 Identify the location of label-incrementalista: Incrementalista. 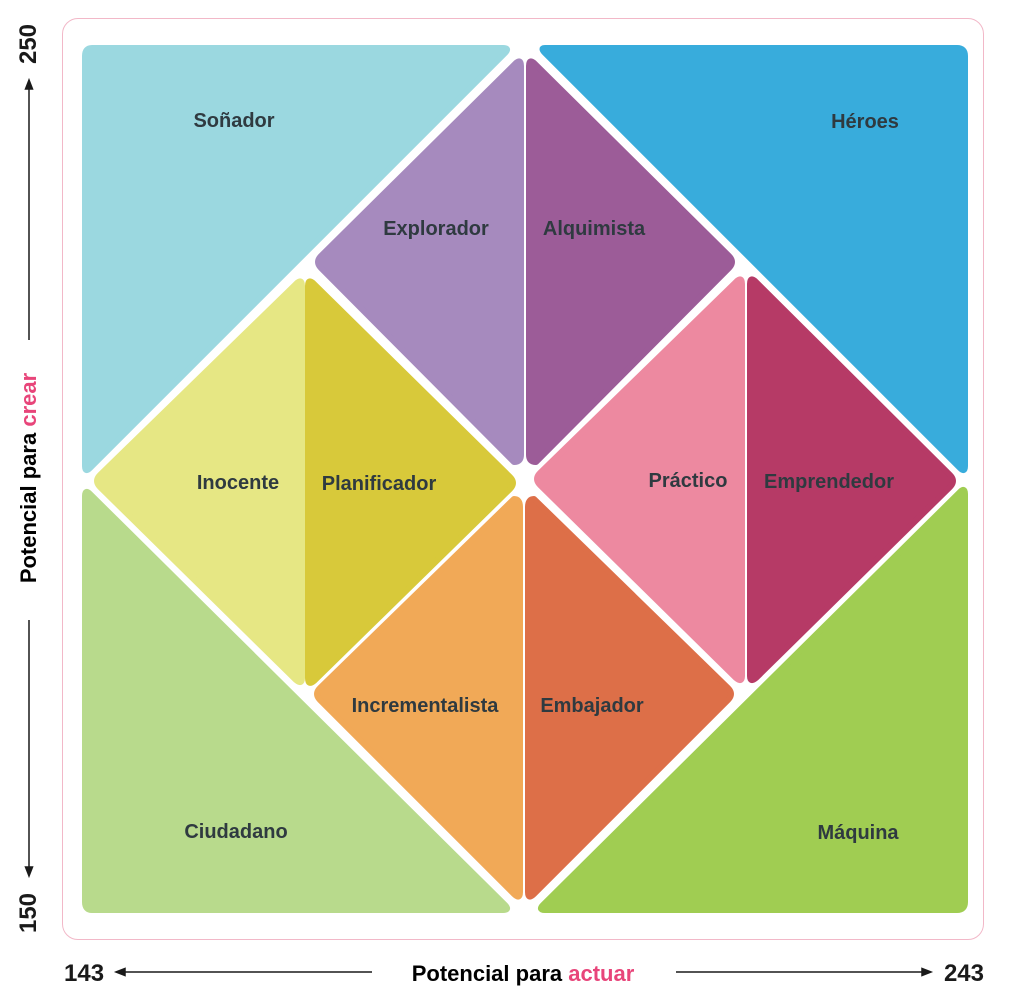
(426, 706).